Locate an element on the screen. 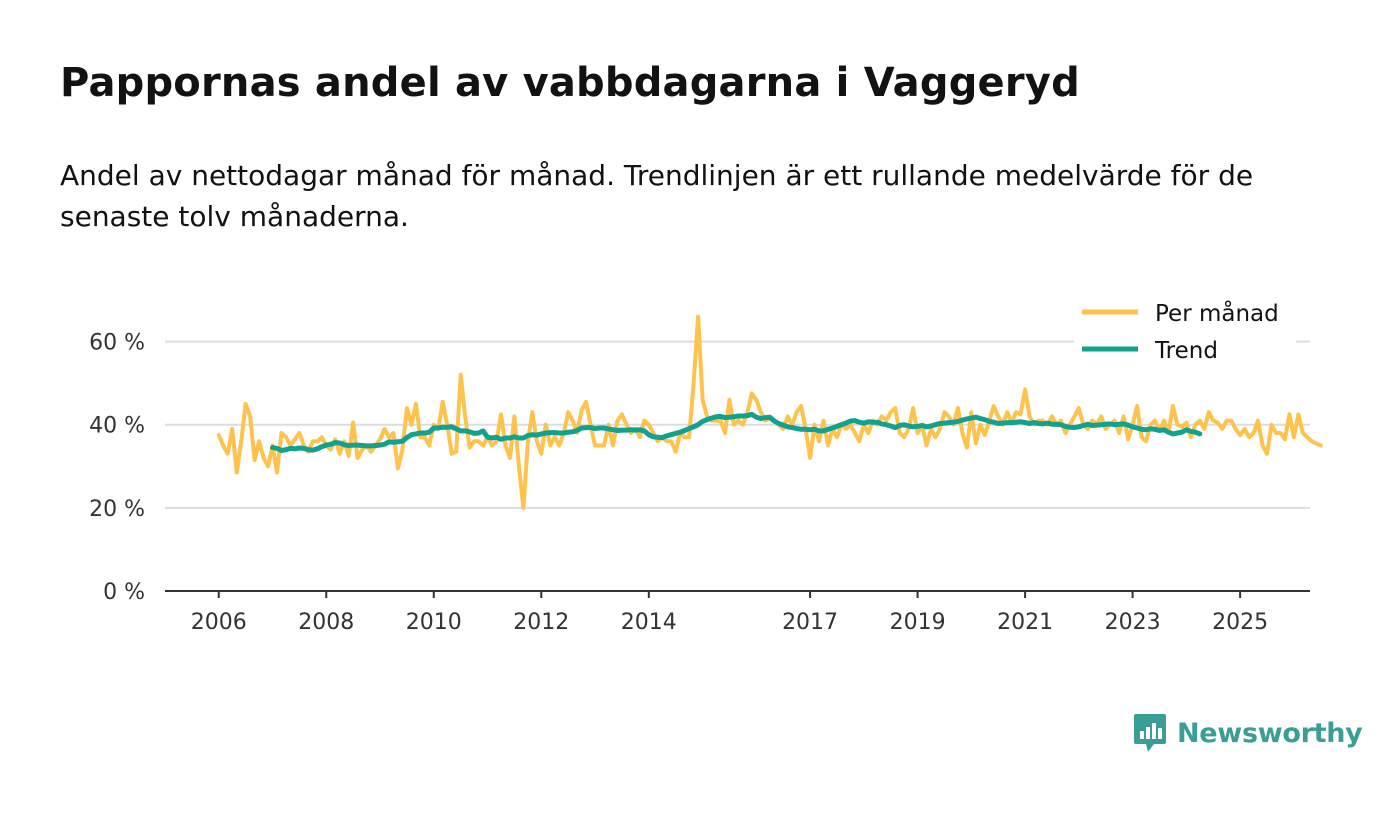  x-tick-label: 2014 is located at coordinates (649, 622).